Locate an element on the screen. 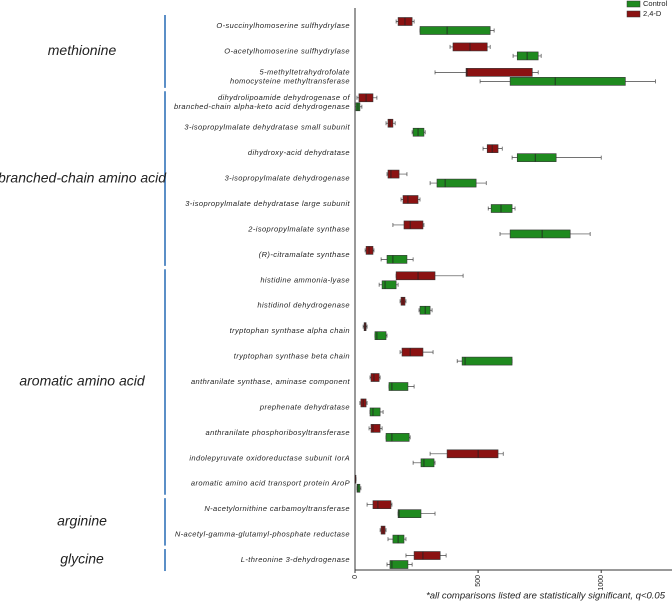  category-label: (R)-citramalate synthase is located at coordinates (304, 254).